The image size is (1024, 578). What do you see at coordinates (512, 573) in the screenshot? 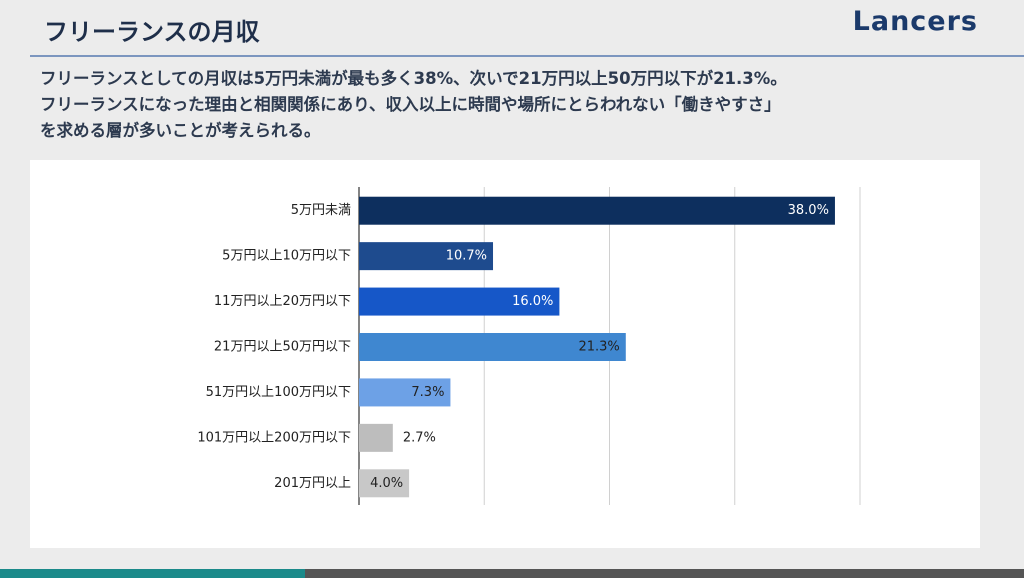
I see `footer-bar` at bounding box center [512, 573].